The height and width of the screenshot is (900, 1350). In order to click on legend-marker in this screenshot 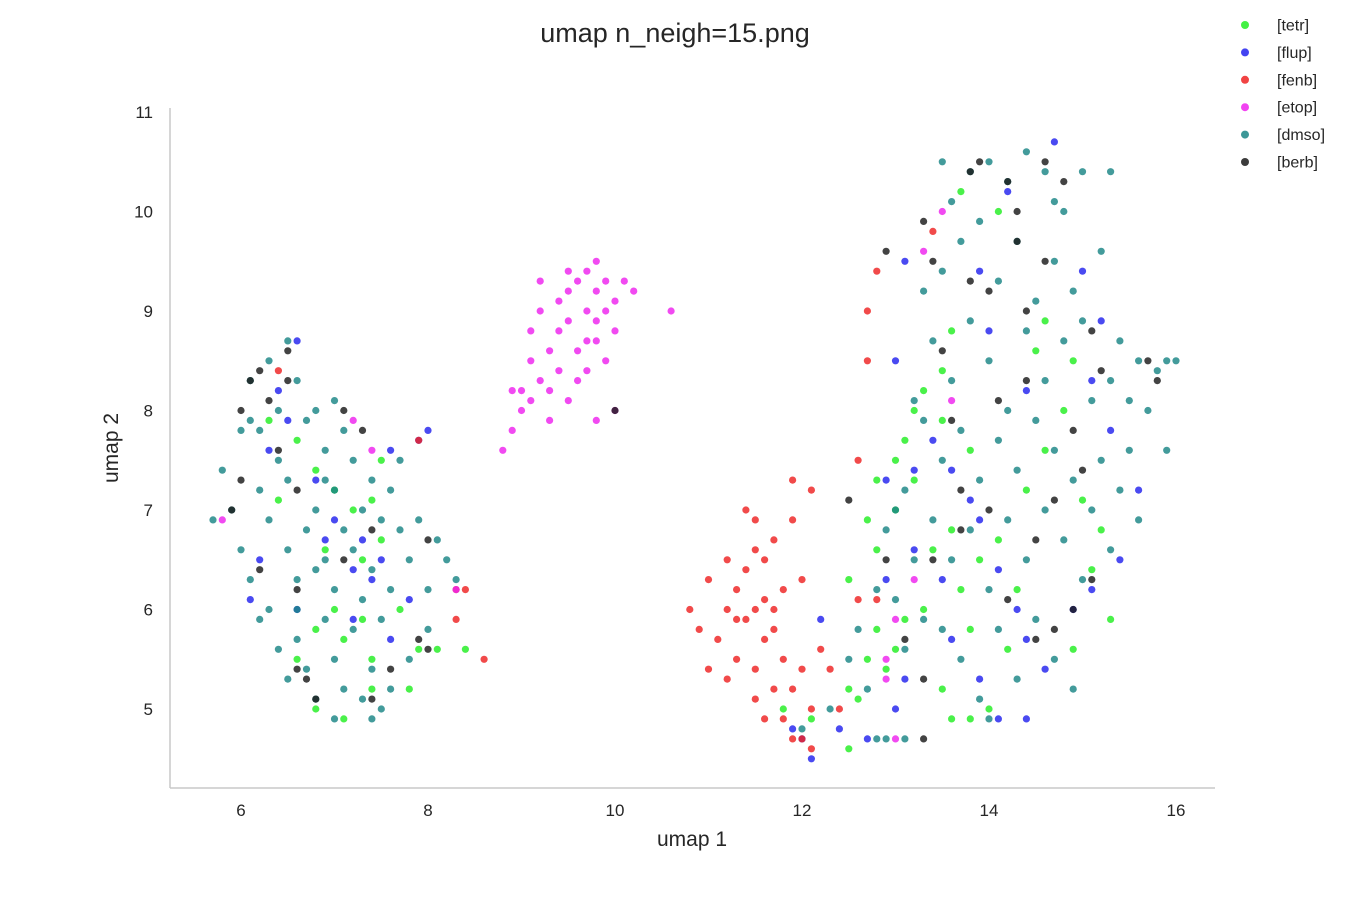, I will do `click(1245, 107)`.